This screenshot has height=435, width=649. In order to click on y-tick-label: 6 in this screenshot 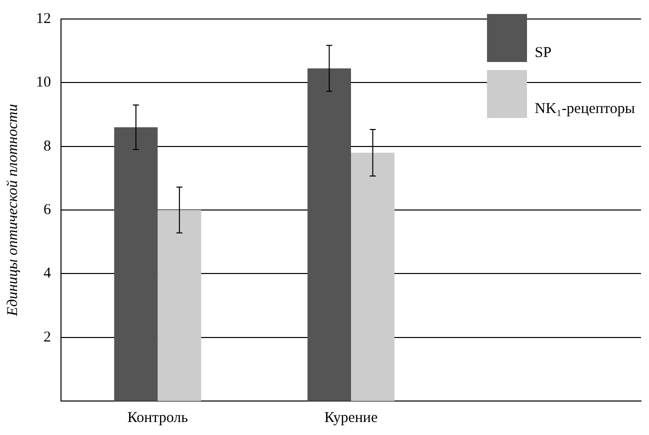, I will do `click(48, 210)`.